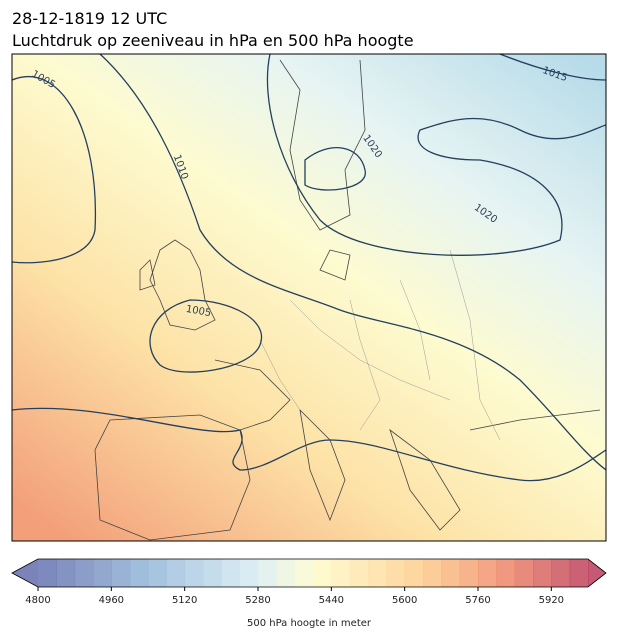 This screenshot has height=639, width=618. Describe the element at coordinates (551, 600) in the screenshot. I see `colorbar-tick-label: 5920` at that location.